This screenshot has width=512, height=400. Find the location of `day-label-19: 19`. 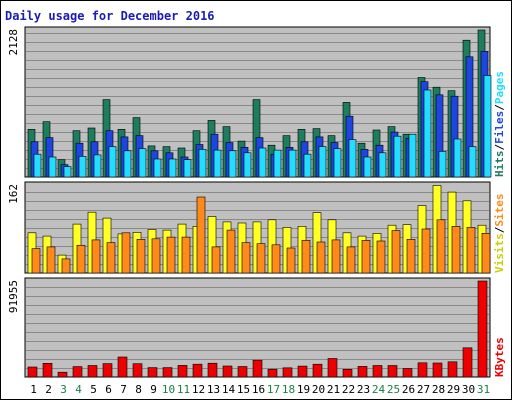

day-label-19: 19 is located at coordinates (303, 389).